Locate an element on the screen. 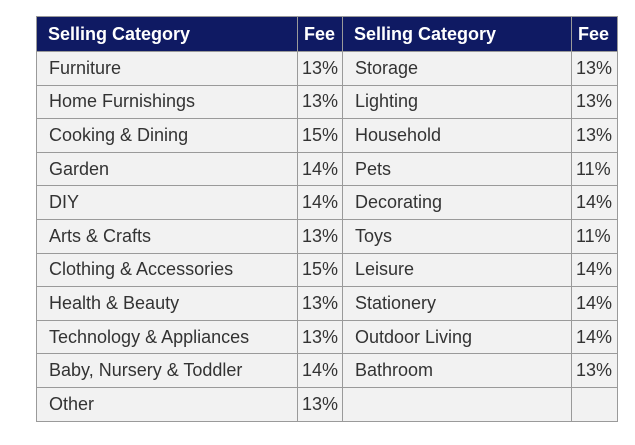  header-fee-2: Fee is located at coordinates (594, 34).